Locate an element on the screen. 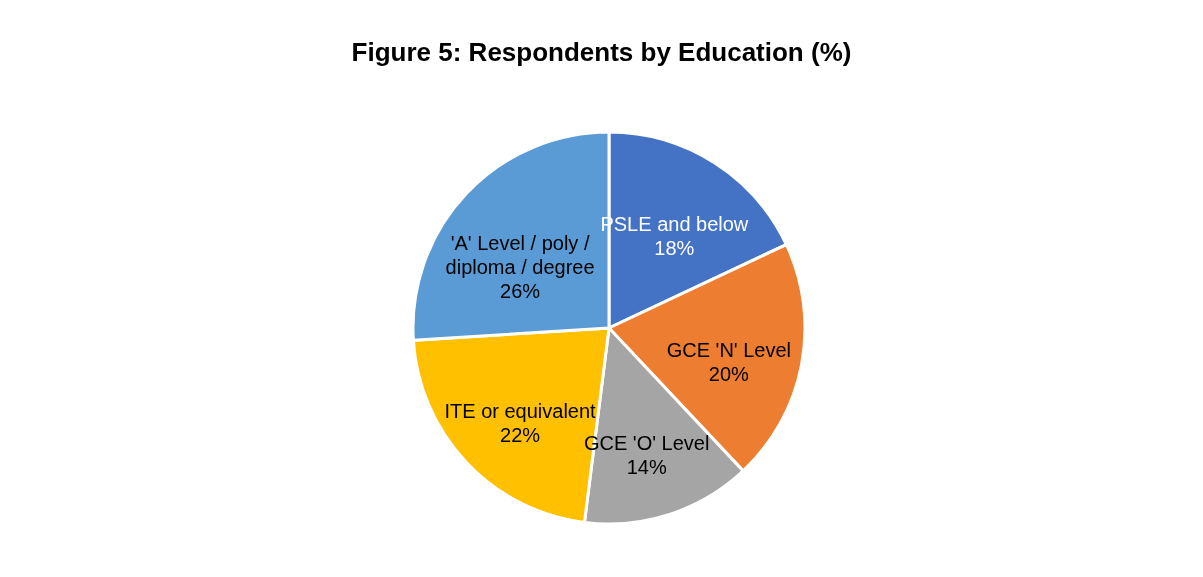 The image size is (1203, 577). chart-title: Figure 5: Respondents by Education (%) is located at coordinates (601, 52).